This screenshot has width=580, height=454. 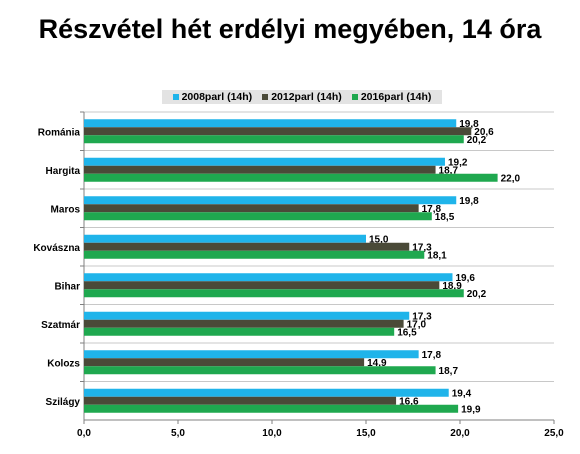 What do you see at coordinates (306, 97) in the screenshot?
I see `legend-label-2012: 2012parl (14h)` at bounding box center [306, 97].